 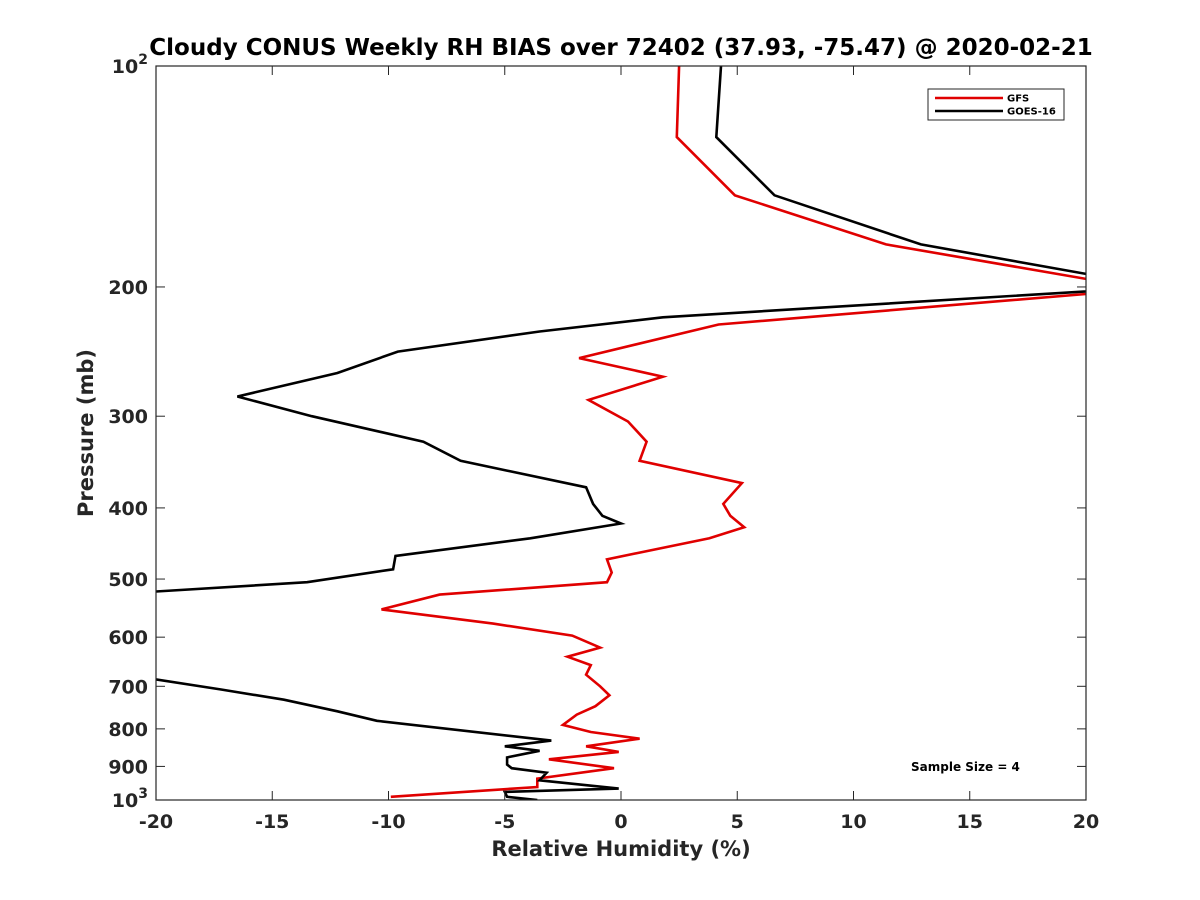 I want to click on y-tick-label: 10², so click(x=130, y=65).